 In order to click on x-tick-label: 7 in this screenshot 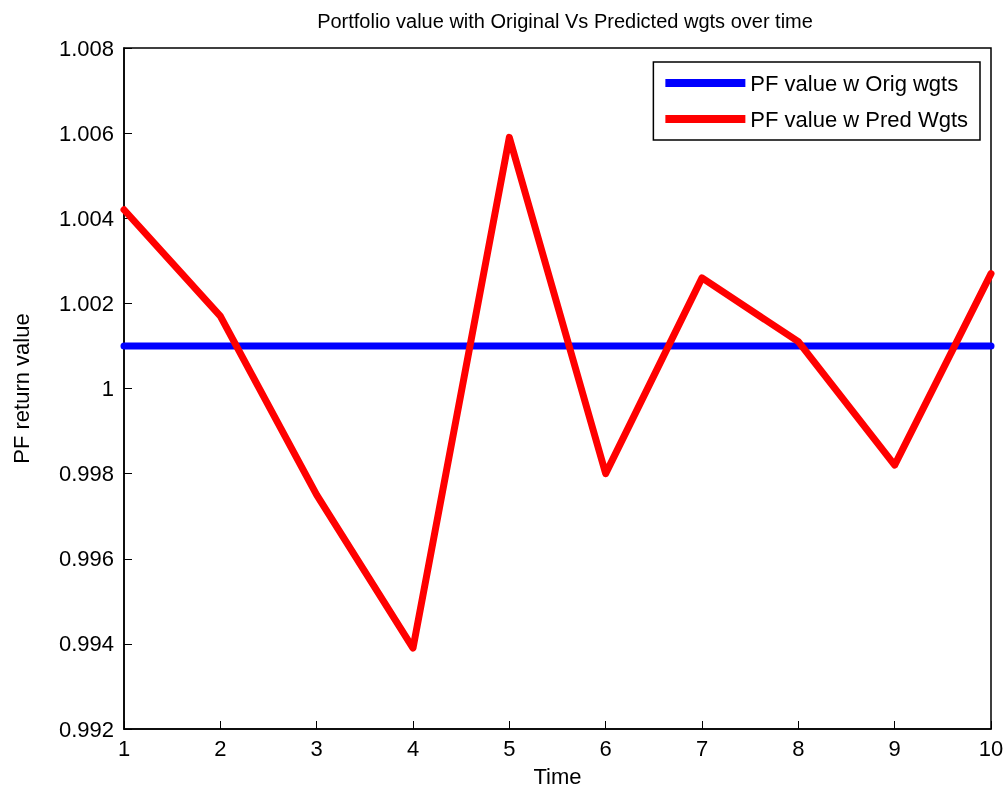, I will do `click(702, 748)`.